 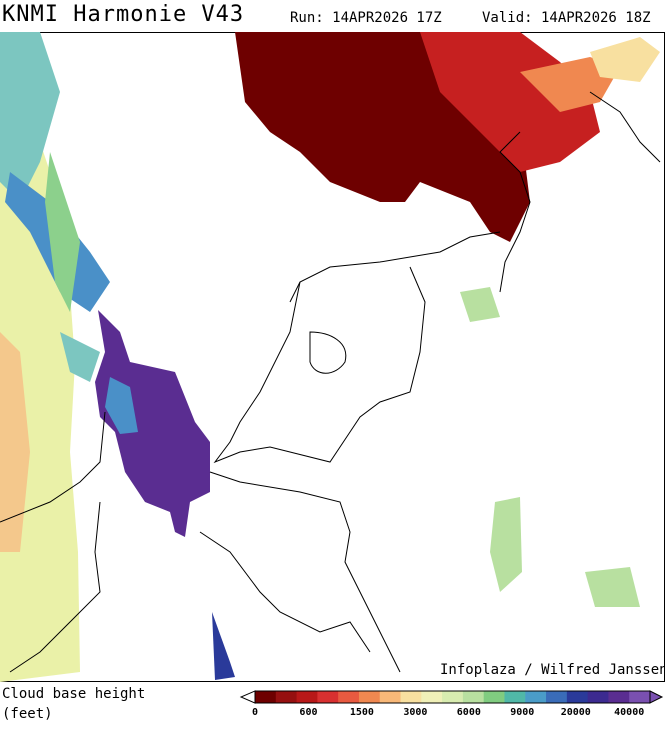 I want to click on credit: Infoplaza / Wilfred Janssen, so click(x=552, y=670).